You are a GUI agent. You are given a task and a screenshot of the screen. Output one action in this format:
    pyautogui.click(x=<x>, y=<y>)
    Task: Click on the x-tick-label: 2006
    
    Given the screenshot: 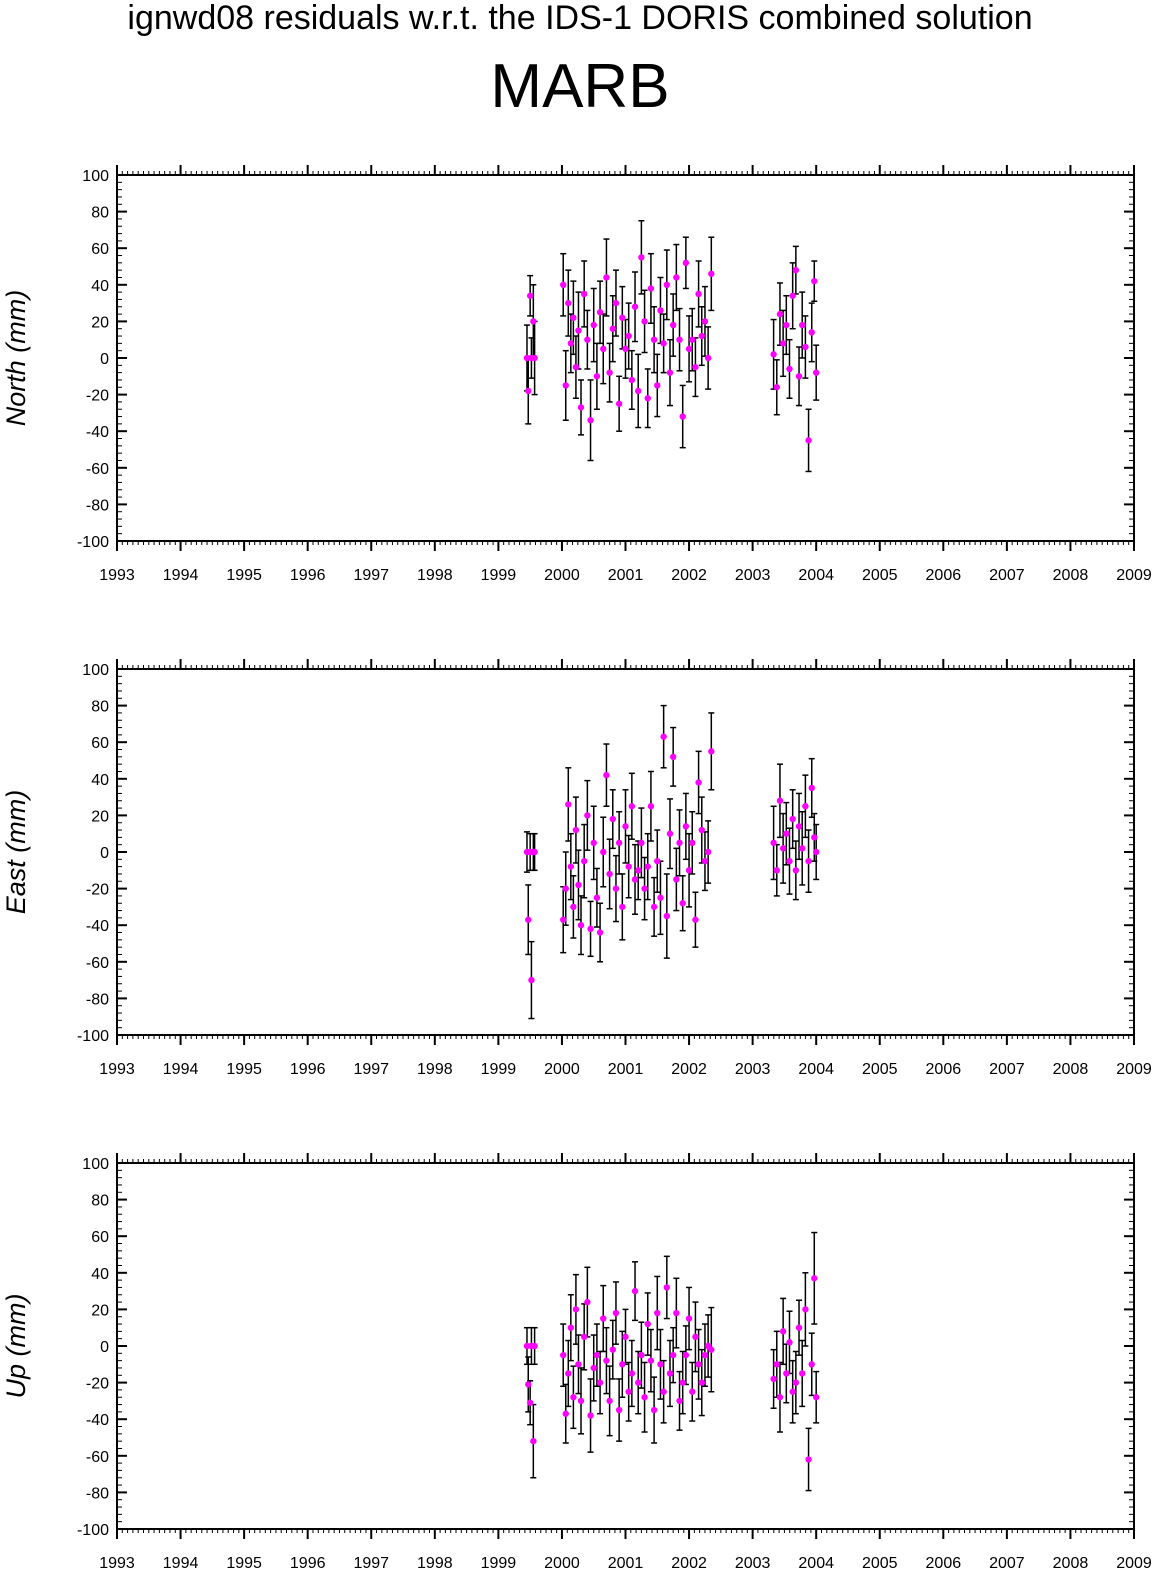 What is the action you would take?
    pyautogui.click(x=944, y=1563)
    